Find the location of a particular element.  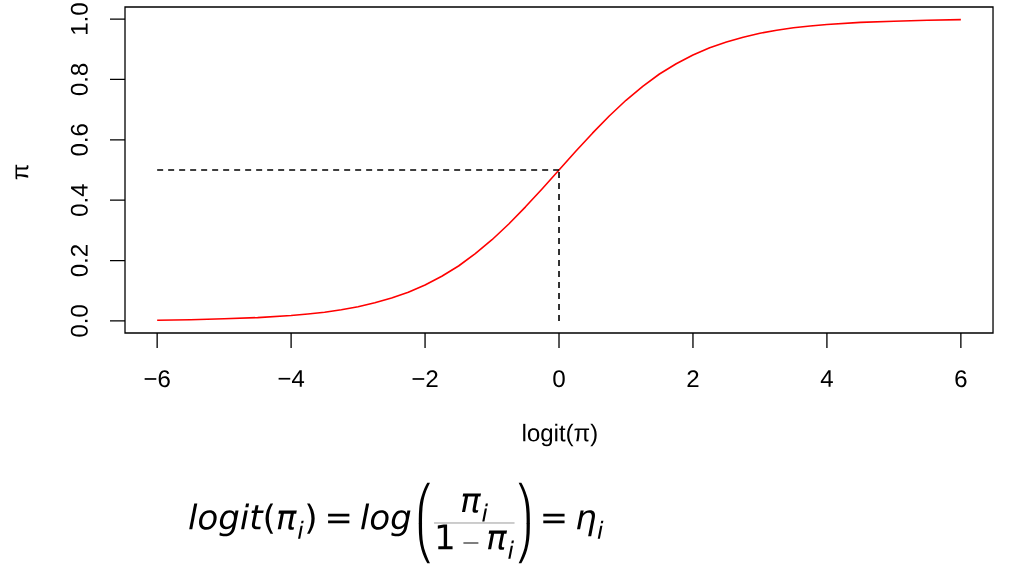

x-tick-label: −4 is located at coordinates (291, 378).